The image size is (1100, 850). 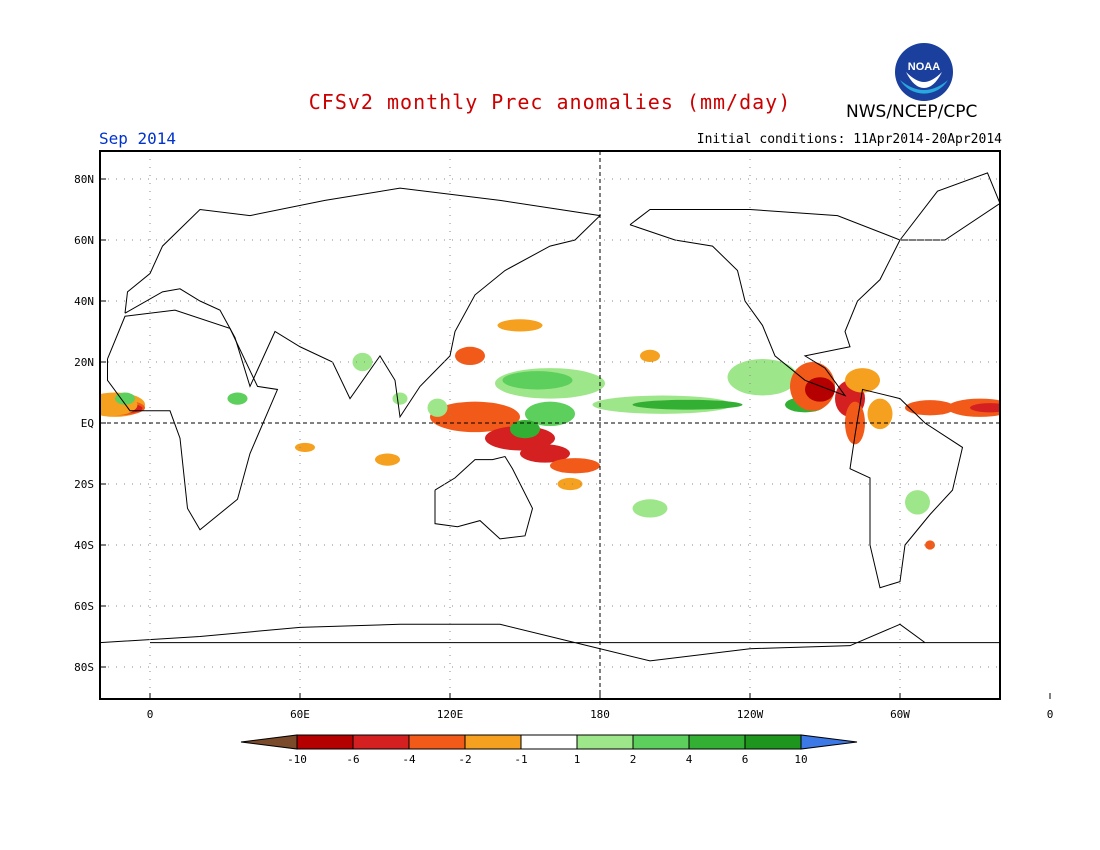 I want to click on lat-tick-label: EQ, so click(x=87, y=423).